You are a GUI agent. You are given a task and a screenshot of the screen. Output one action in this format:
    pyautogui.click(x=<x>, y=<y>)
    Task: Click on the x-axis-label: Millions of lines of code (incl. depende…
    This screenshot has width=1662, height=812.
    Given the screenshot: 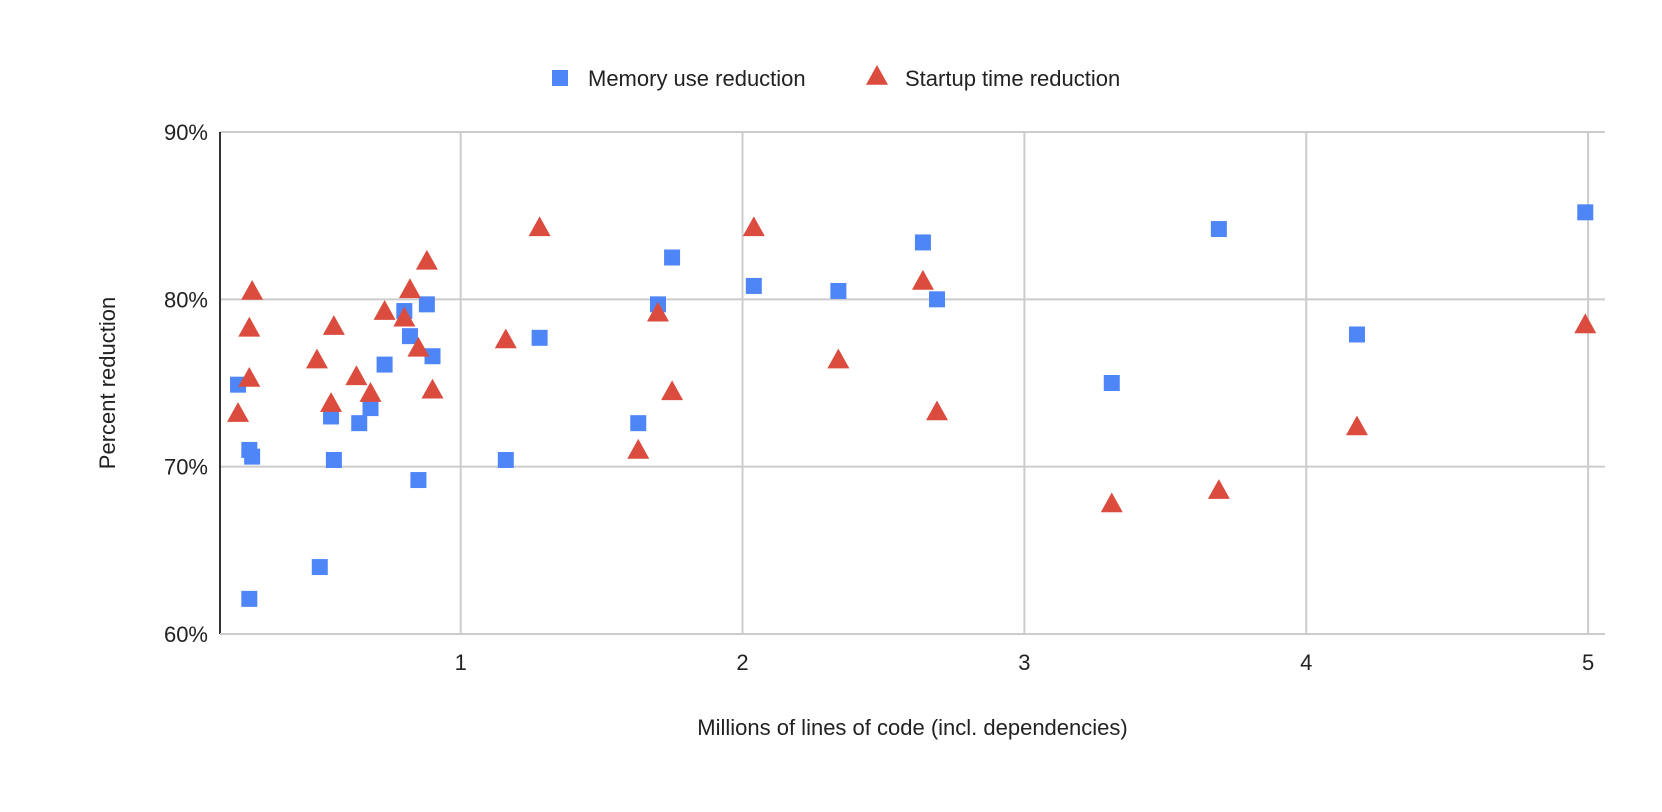 What is the action you would take?
    pyautogui.click(x=912, y=727)
    